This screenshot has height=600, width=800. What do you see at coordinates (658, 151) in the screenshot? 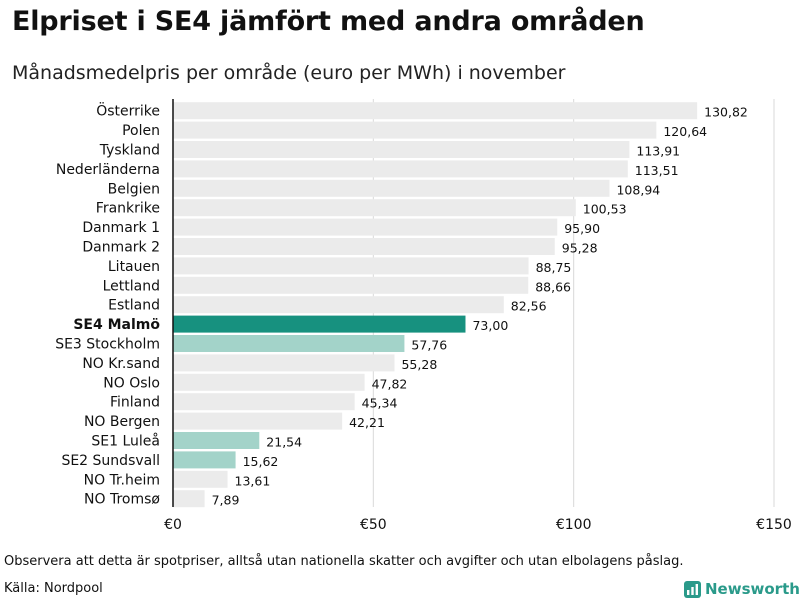
I see `value-label: 113,91` at bounding box center [658, 151].